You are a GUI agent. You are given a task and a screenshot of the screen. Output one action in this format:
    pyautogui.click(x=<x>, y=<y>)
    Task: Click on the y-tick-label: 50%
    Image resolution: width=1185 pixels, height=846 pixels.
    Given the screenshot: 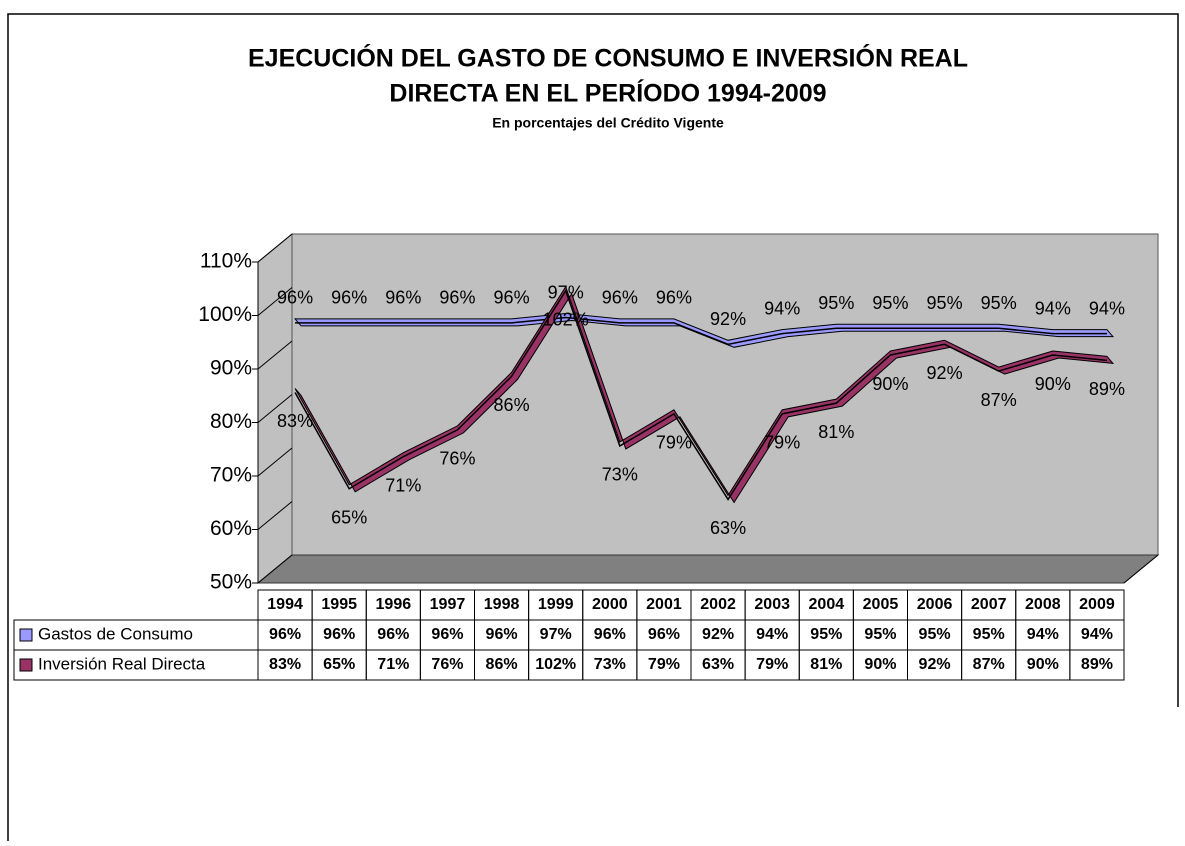 What is the action you would take?
    pyautogui.click(x=231, y=582)
    